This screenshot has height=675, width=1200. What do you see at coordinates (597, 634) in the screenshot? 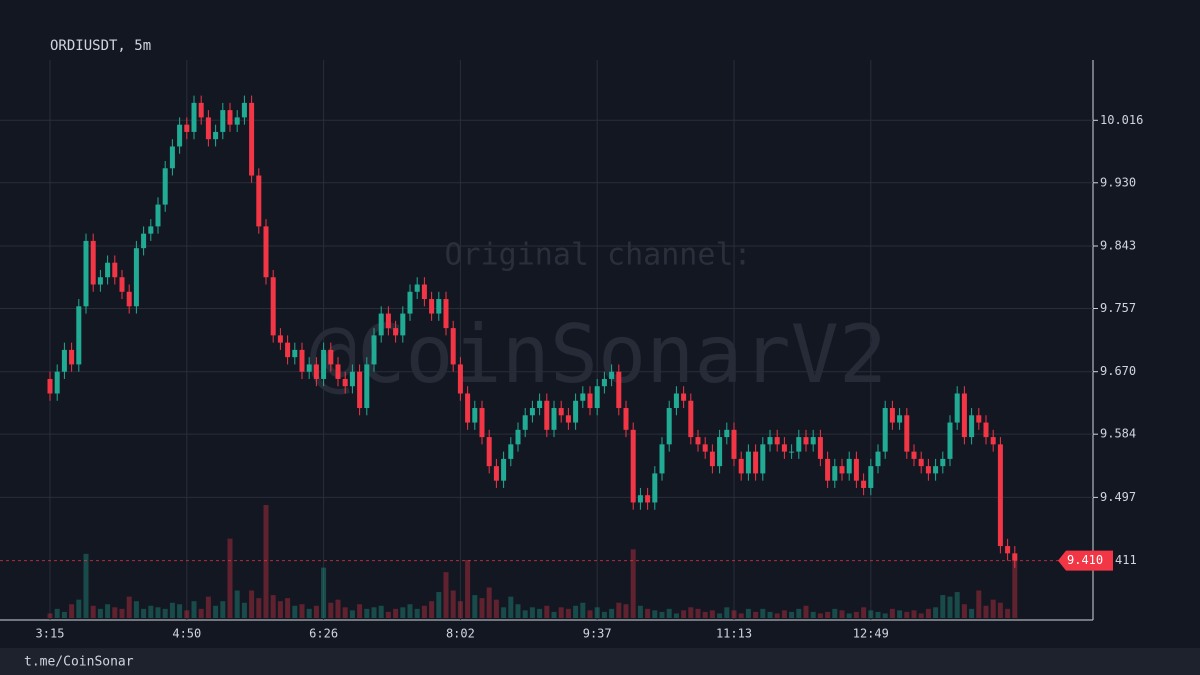
I see `x-tick-label: 9:37` at bounding box center [597, 634].